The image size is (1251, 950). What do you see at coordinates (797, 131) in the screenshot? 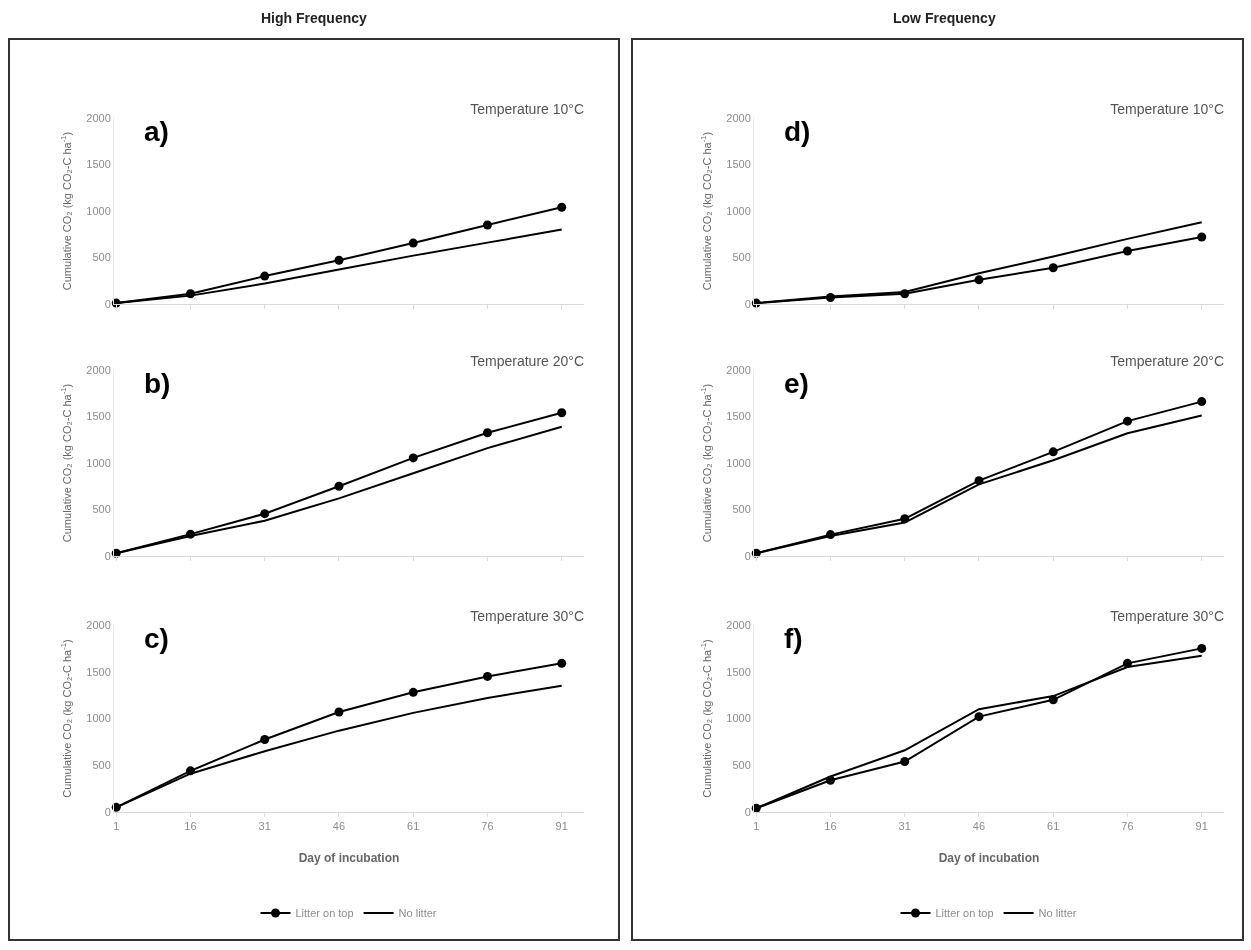
I see `annotation: d)` at bounding box center [797, 131].